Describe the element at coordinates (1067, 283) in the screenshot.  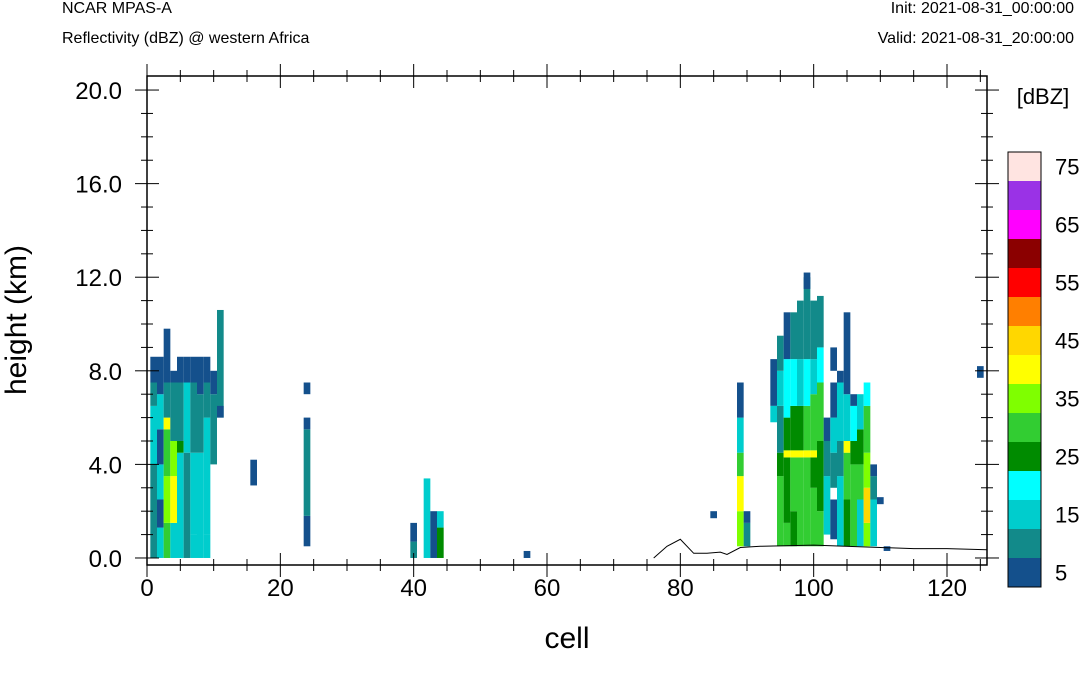
I see `colorbar-tick-label: 55` at that location.